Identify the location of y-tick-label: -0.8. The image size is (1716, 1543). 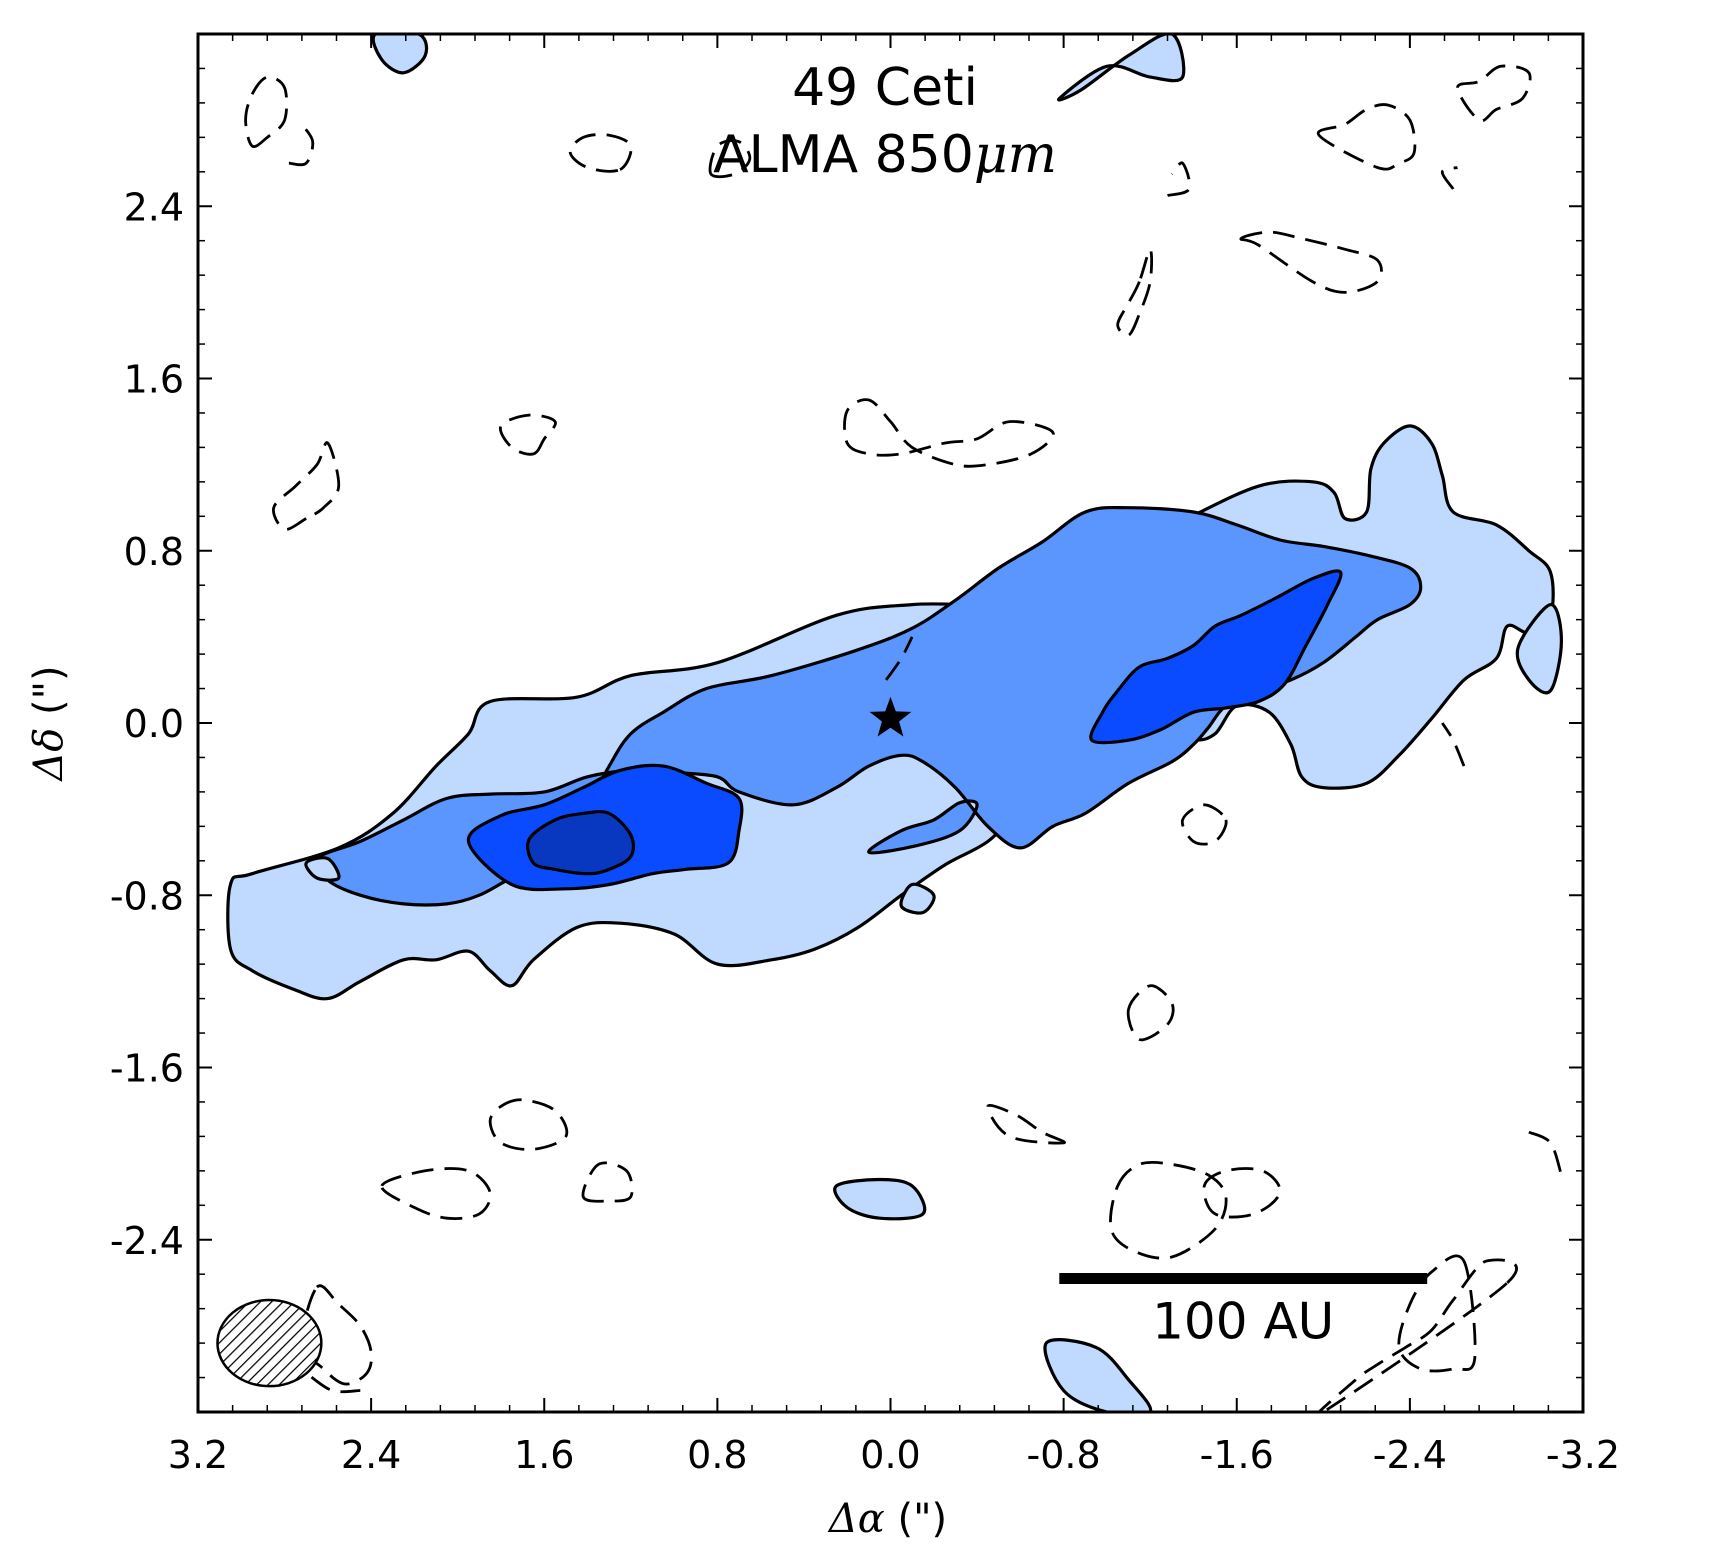
(147, 896).